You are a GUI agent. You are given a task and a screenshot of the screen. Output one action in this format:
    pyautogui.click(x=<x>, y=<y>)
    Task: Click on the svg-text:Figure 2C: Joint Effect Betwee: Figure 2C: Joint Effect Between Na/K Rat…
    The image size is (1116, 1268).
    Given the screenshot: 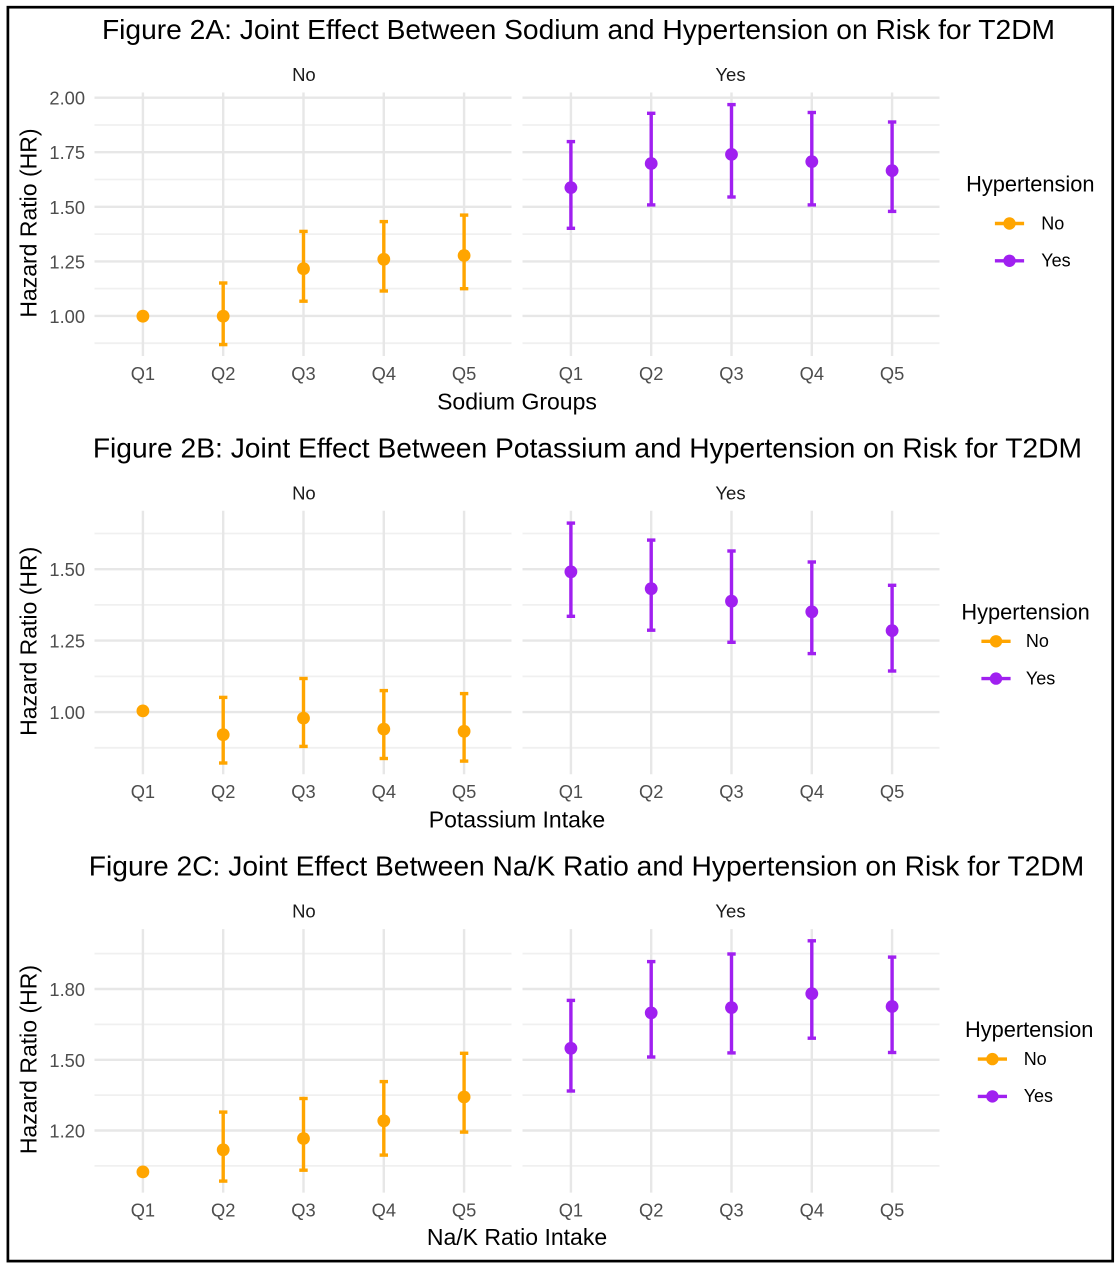 What is the action you would take?
    pyautogui.click(x=586, y=866)
    